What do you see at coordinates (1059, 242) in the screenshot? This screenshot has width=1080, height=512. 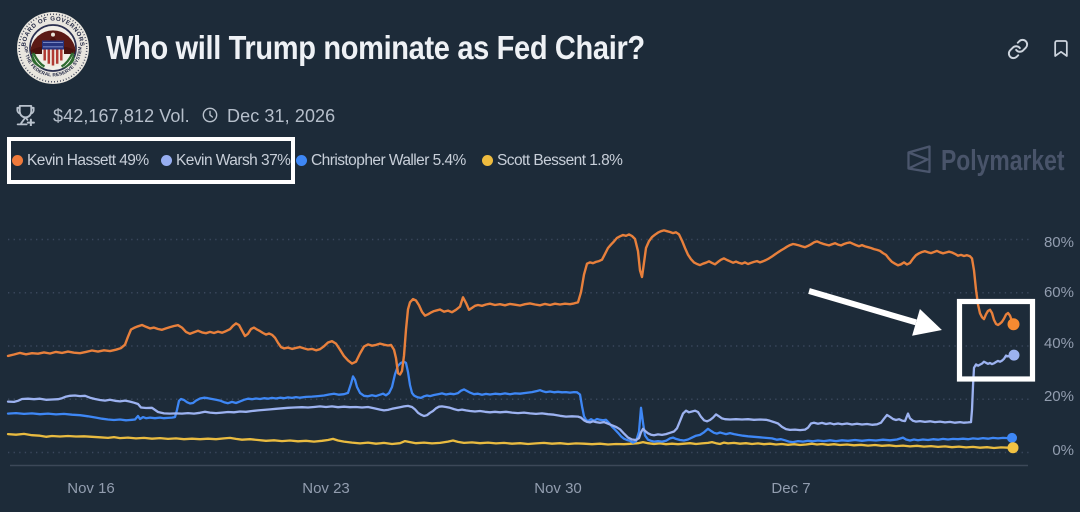 I see `svg-text: 80%` at bounding box center [1059, 242].